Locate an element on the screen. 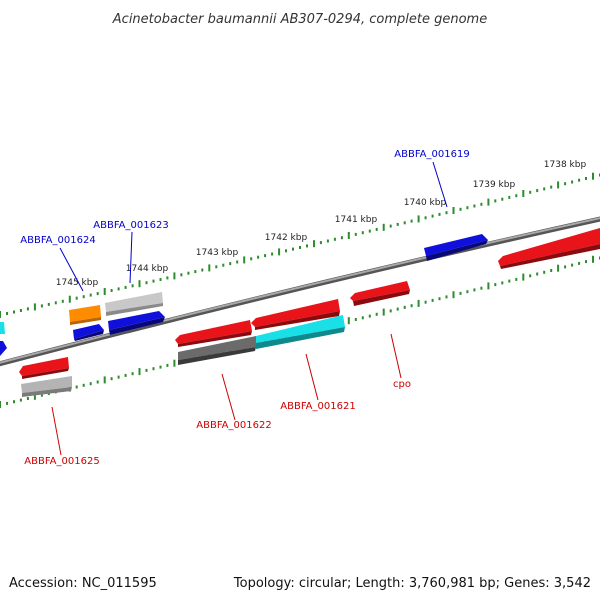  tick-label-1745: 1745 kbp is located at coordinates (77, 283).